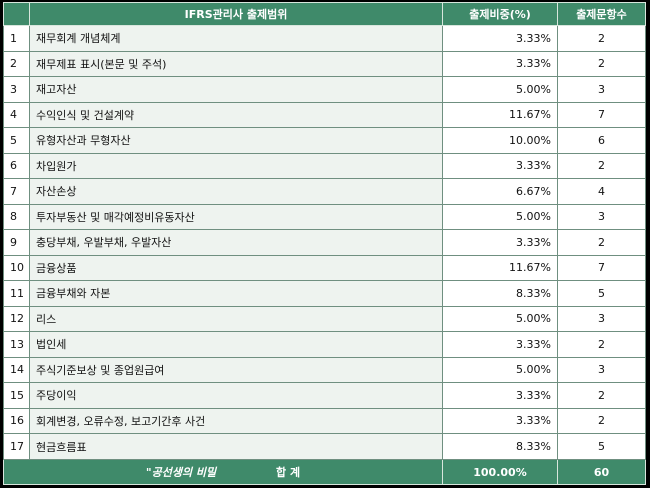 The image size is (650, 488). I want to click on row-topic: 재무제표 표시(본문 및 주석), so click(236, 64).